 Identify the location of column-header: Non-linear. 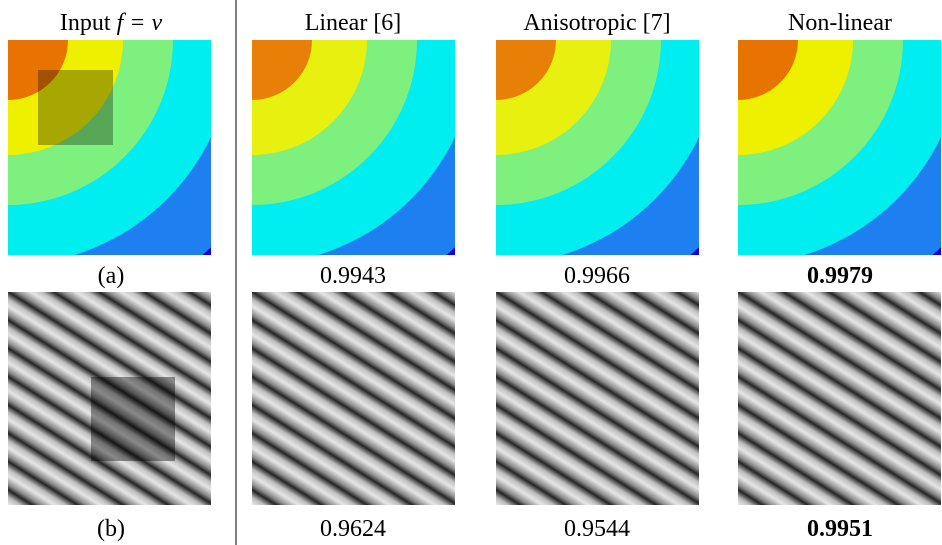
(840, 23).